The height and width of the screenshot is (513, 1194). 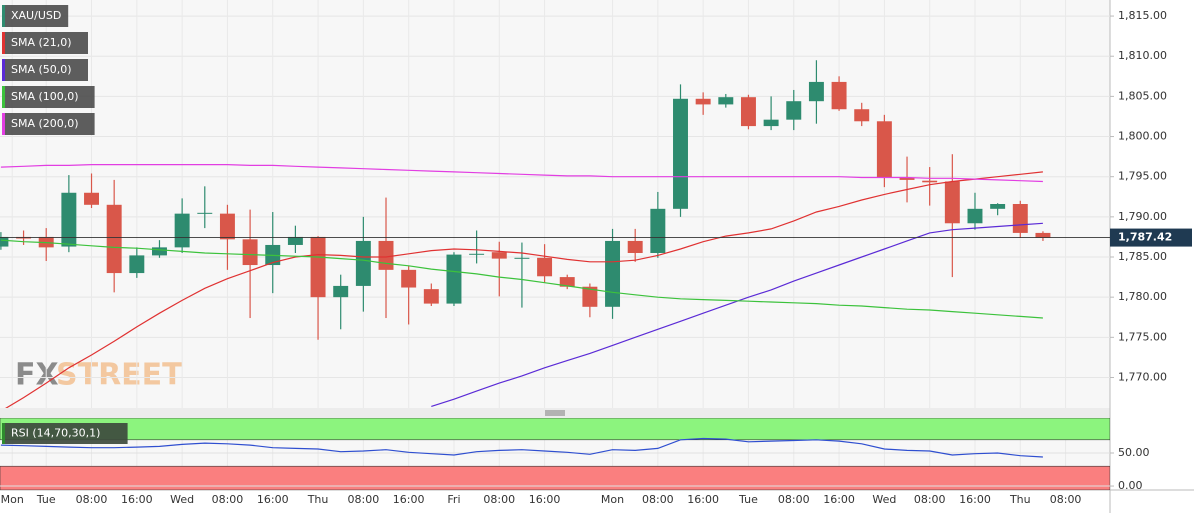 I want to click on y-tick-label: 1,805.00, so click(x=1142, y=95).